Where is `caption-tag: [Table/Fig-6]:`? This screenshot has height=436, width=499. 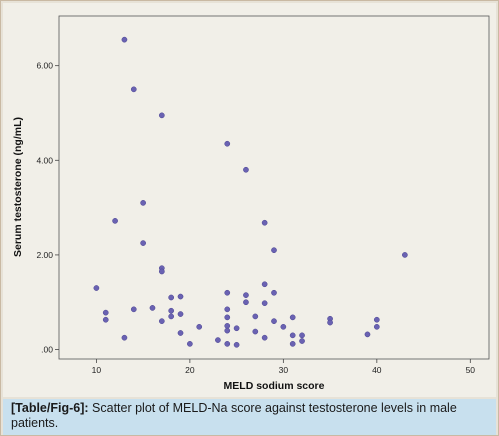 caption-tag: [Table/Fig-6]: is located at coordinates (50, 408).